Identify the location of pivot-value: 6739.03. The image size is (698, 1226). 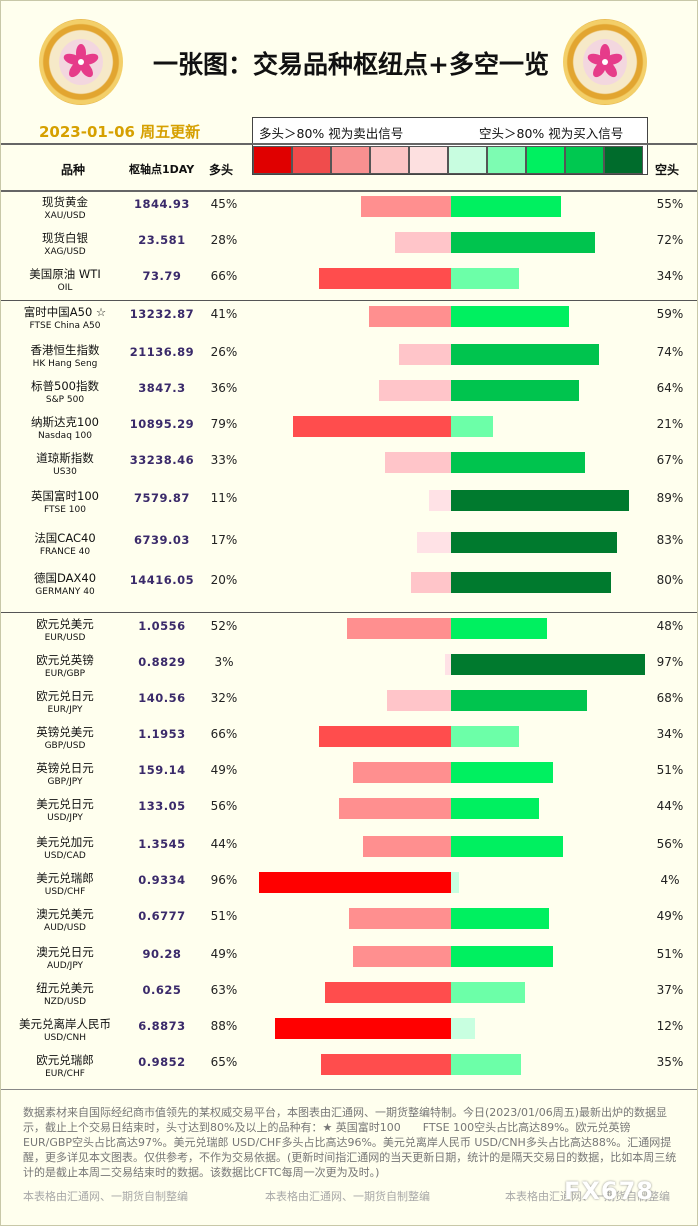
(162, 540).